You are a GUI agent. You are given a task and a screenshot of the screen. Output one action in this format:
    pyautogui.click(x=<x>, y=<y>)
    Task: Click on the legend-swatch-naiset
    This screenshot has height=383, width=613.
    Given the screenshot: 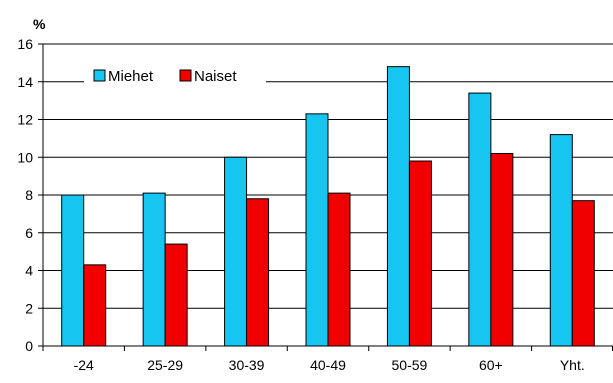 What is the action you would take?
    pyautogui.click(x=185, y=75)
    